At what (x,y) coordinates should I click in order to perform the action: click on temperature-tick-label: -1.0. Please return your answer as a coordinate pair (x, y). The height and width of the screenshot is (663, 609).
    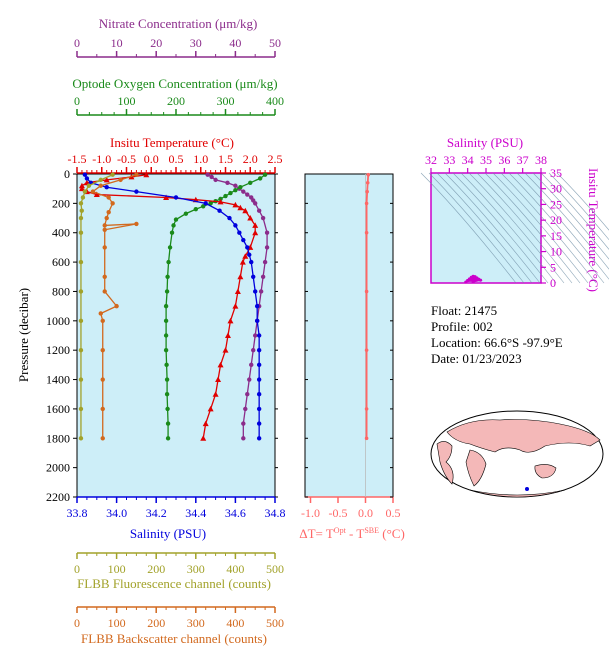
    Looking at the image, I should click on (101, 159).